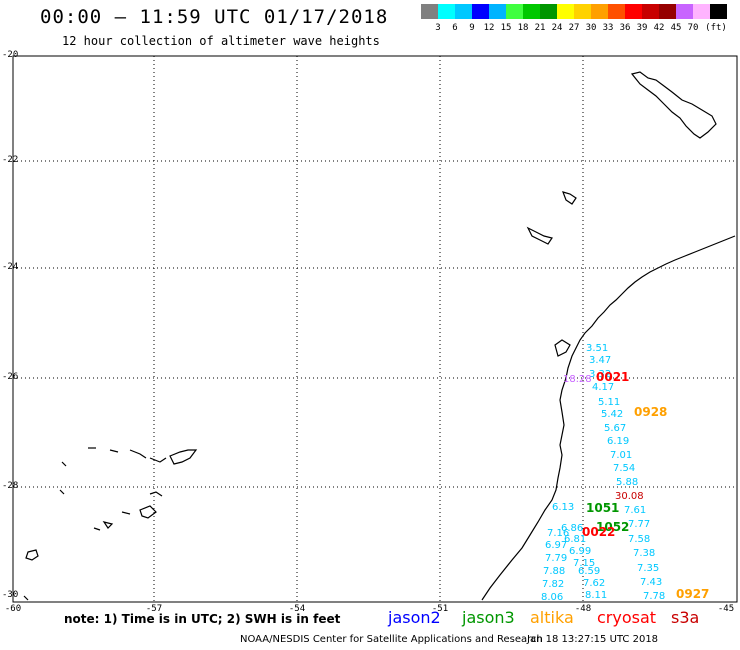 The height and width of the screenshot is (650, 740). I want to click on color-scale-label: 27, so click(574, 28).